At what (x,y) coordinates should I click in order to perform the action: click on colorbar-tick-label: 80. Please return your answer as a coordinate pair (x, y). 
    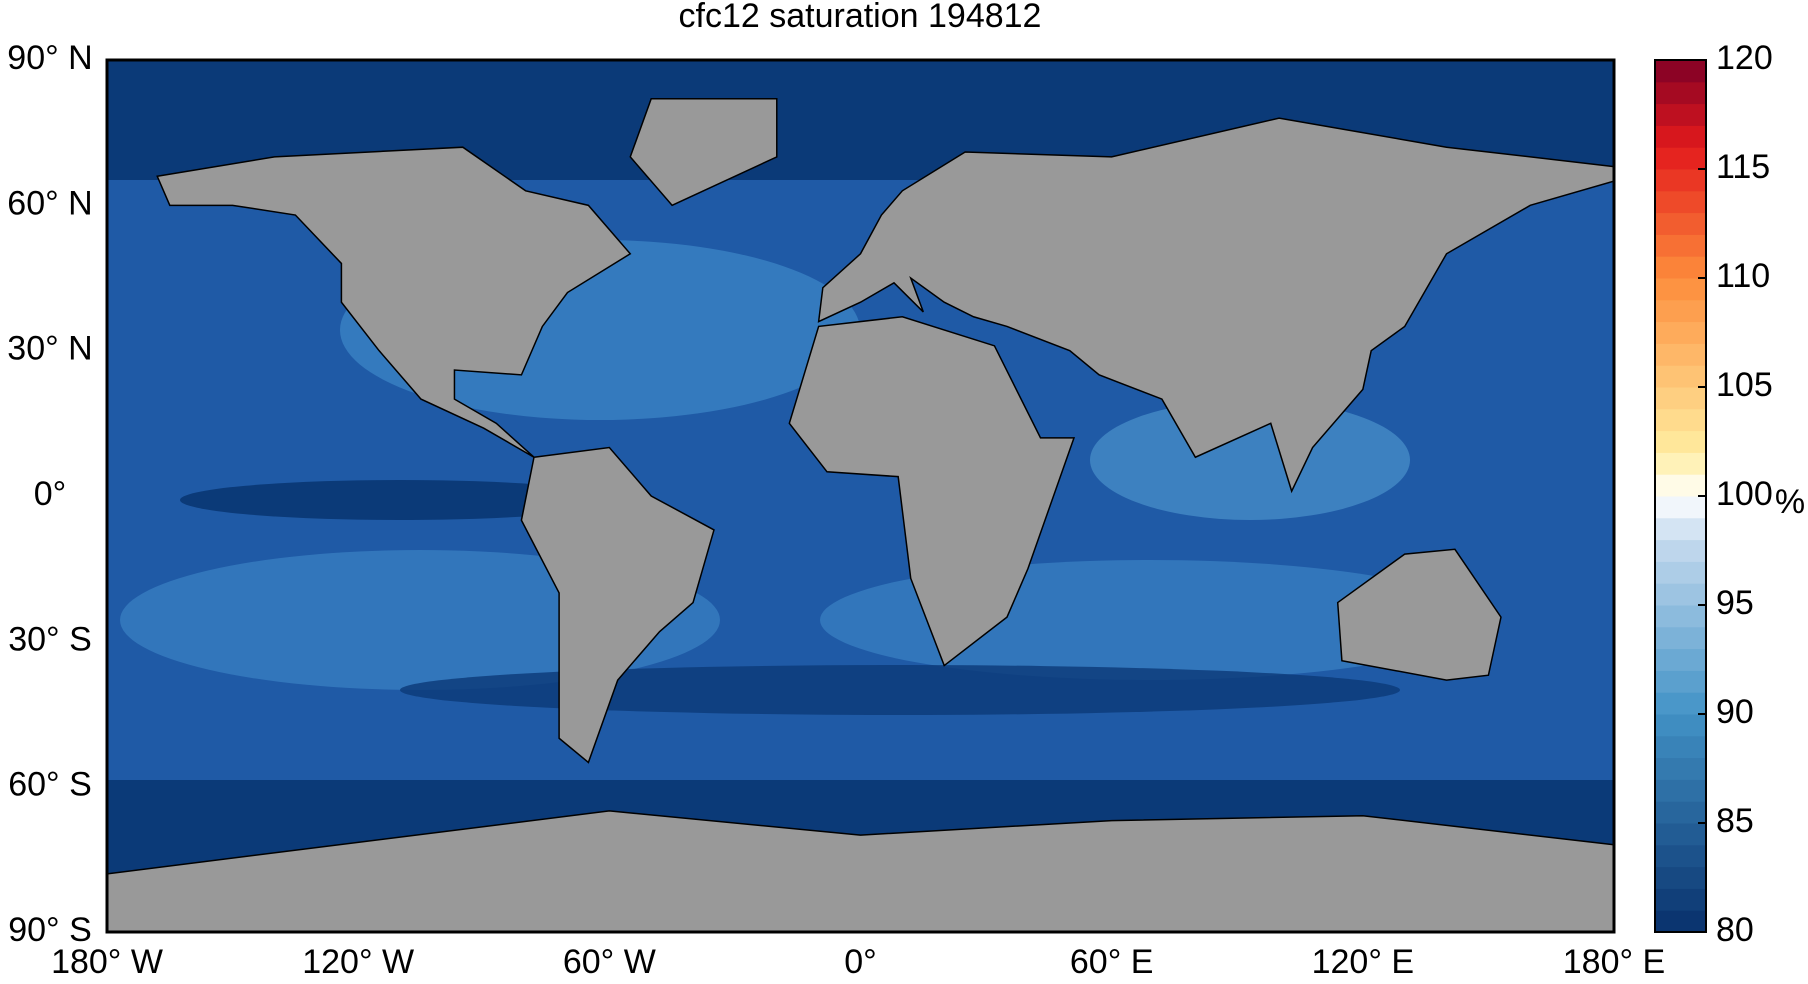
    Looking at the image, I should click on (1735, 930).